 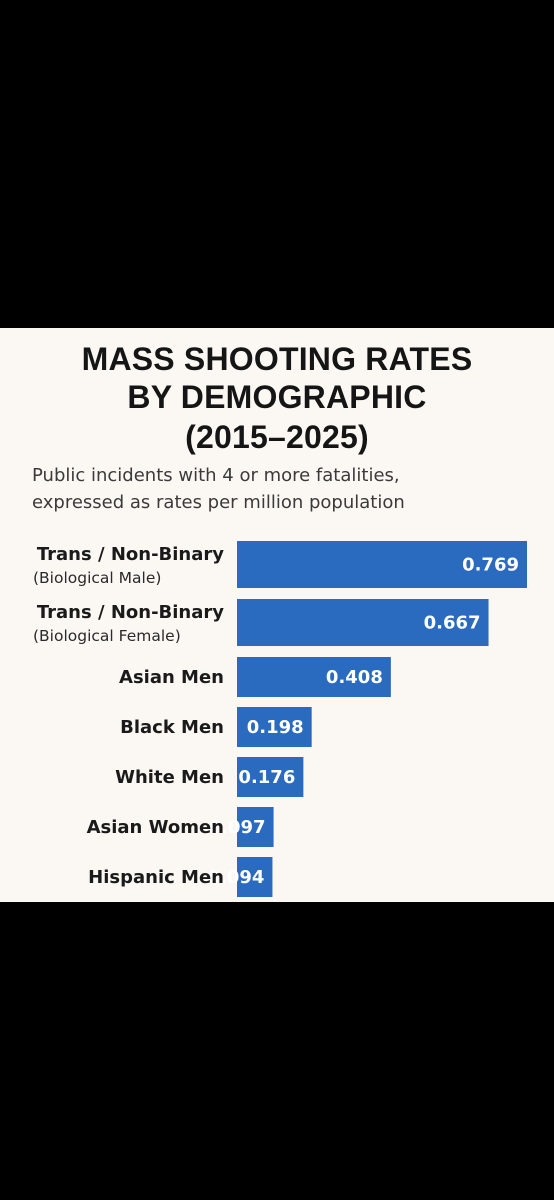 What do you see at coordinates (97, 578) in the screenshot?
I see `category-qualifier-0: (Biological Male)` at bounding box center [97, 578].